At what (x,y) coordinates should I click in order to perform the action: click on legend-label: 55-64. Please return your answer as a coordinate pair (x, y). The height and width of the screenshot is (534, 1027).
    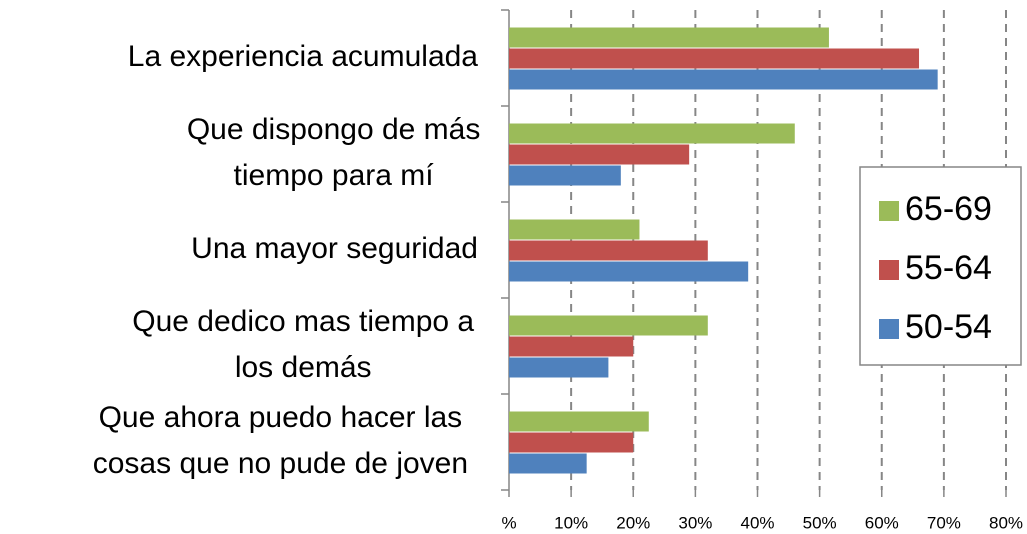
    Looking at the image, I should click on (948, 268).